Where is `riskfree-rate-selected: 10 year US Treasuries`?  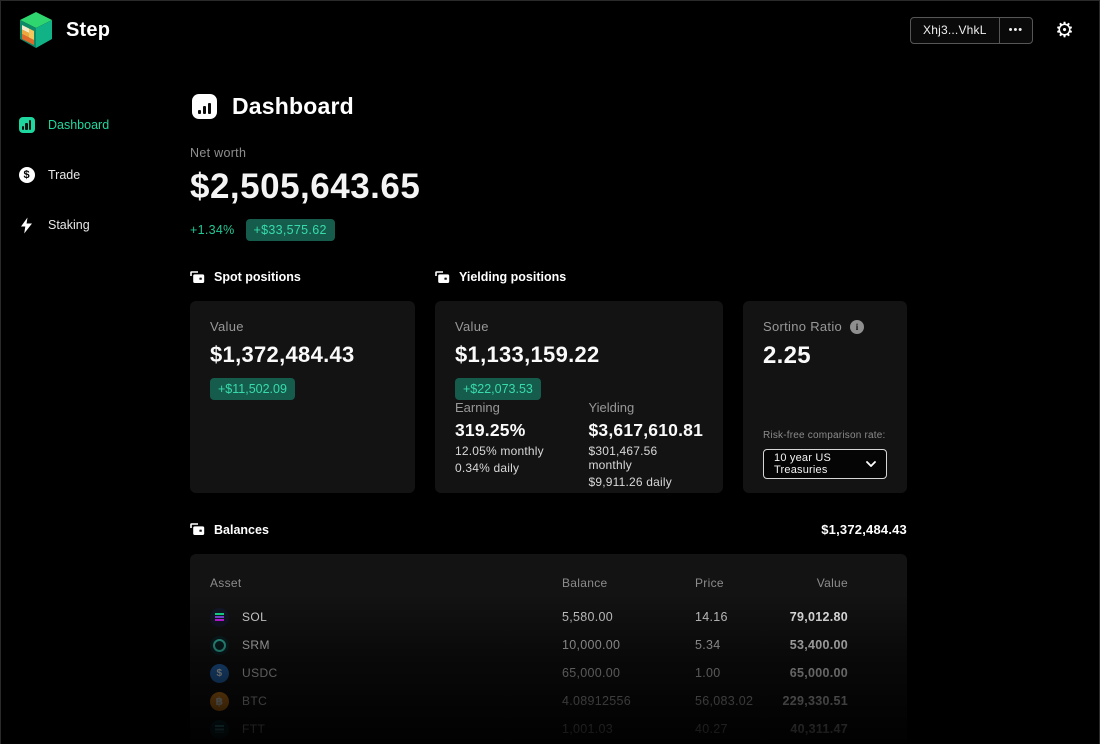 riskfree-rate-selected: 10 year US Treasuries is located at coordinates (803, 464).